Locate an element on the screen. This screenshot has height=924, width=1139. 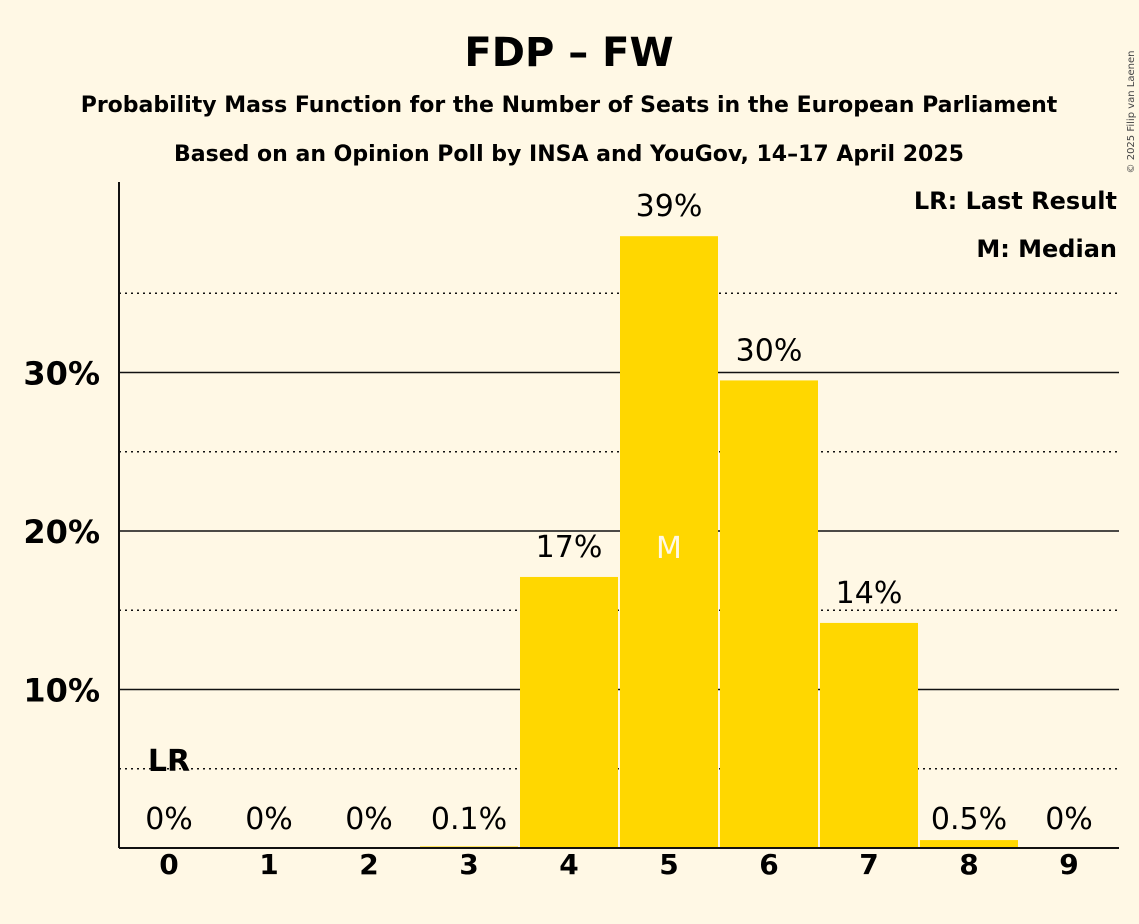
x-tick-label: 8 is located at coordinates (968, 864).